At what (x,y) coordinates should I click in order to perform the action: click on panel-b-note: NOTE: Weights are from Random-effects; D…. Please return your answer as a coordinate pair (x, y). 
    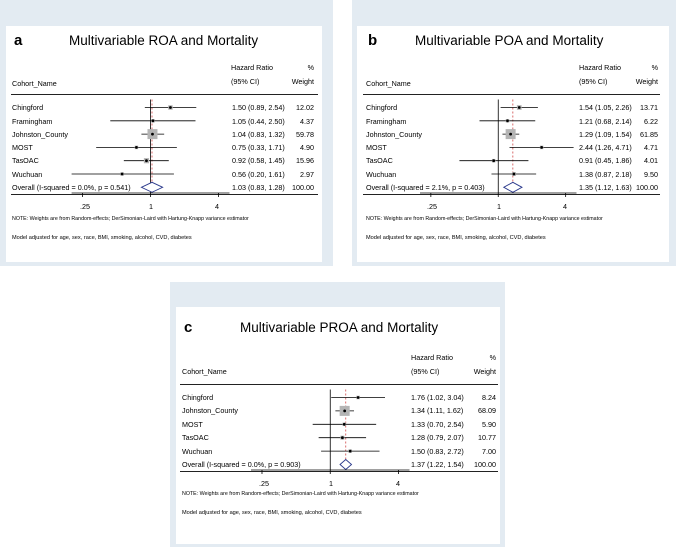
    Looking at the image, I should click on (484, 219).